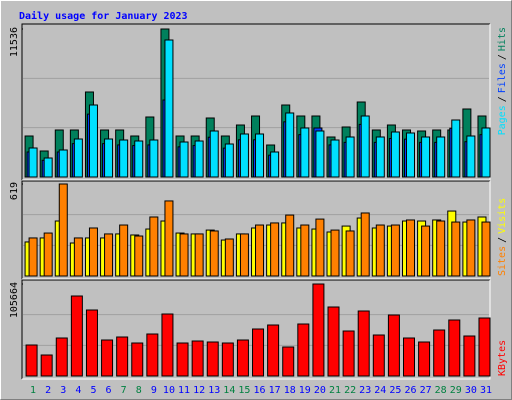 Image resolution: width=512 pixels, height=400 pixels. What do you see at coordinates (14, 300) in the screenshot?
I see `y-tick-label: 105664` at bounding box center [14, 300].